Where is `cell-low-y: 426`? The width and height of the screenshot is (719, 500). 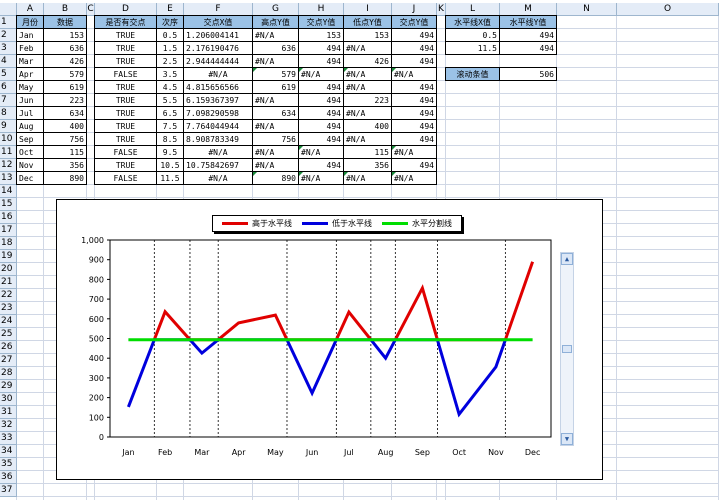 cell-low-y: 426 is located at coordinates (368, 61).